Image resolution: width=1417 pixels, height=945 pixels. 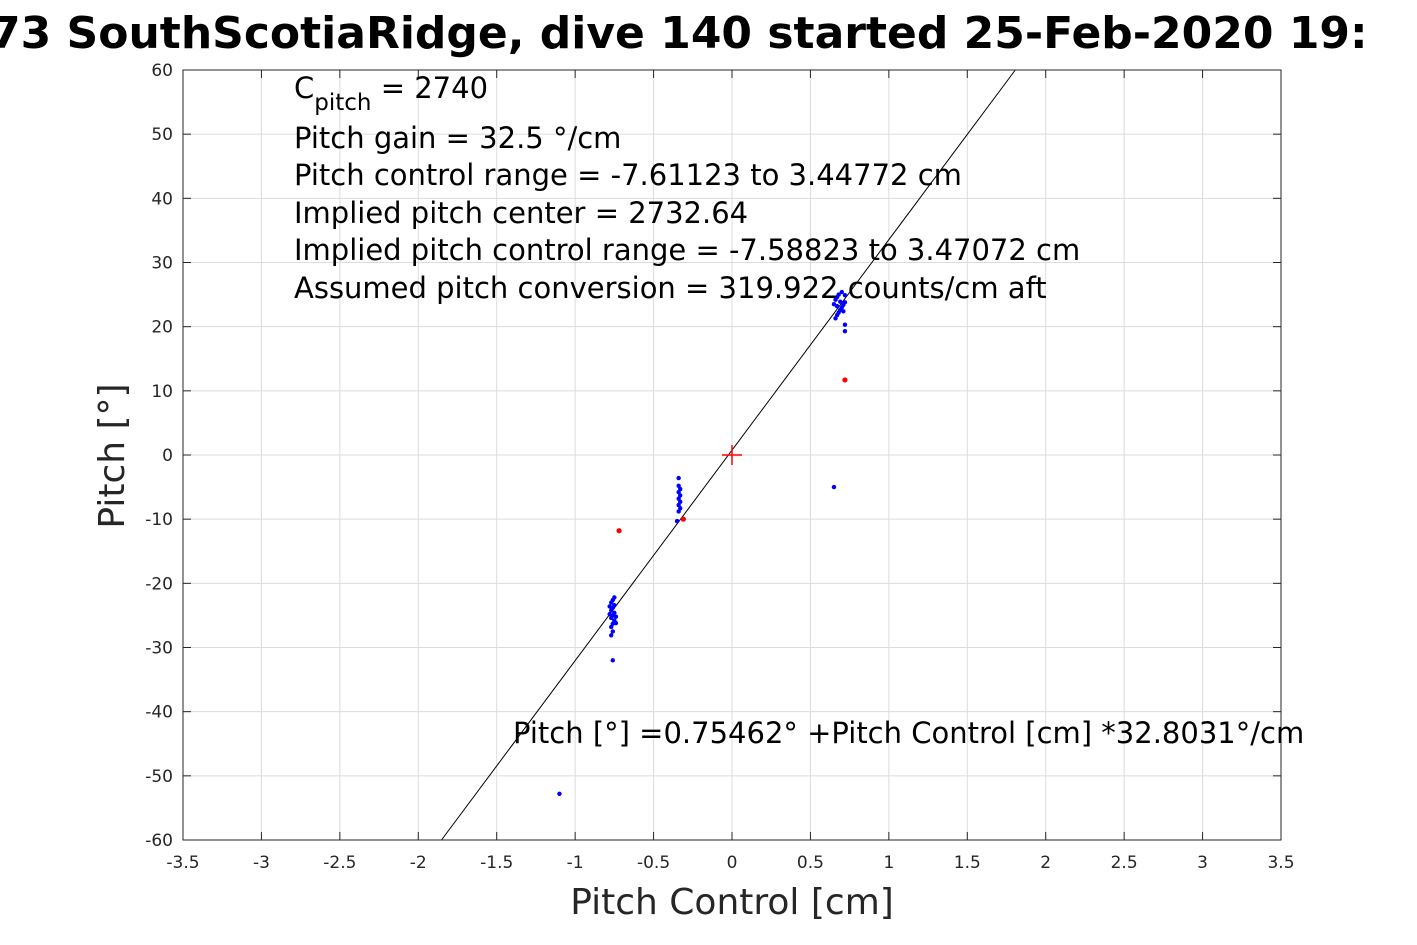 What do you see at coordinates (261, 863) in the screenshot?
I see `x-tick-label: -3` at bounding box center [261, 863].